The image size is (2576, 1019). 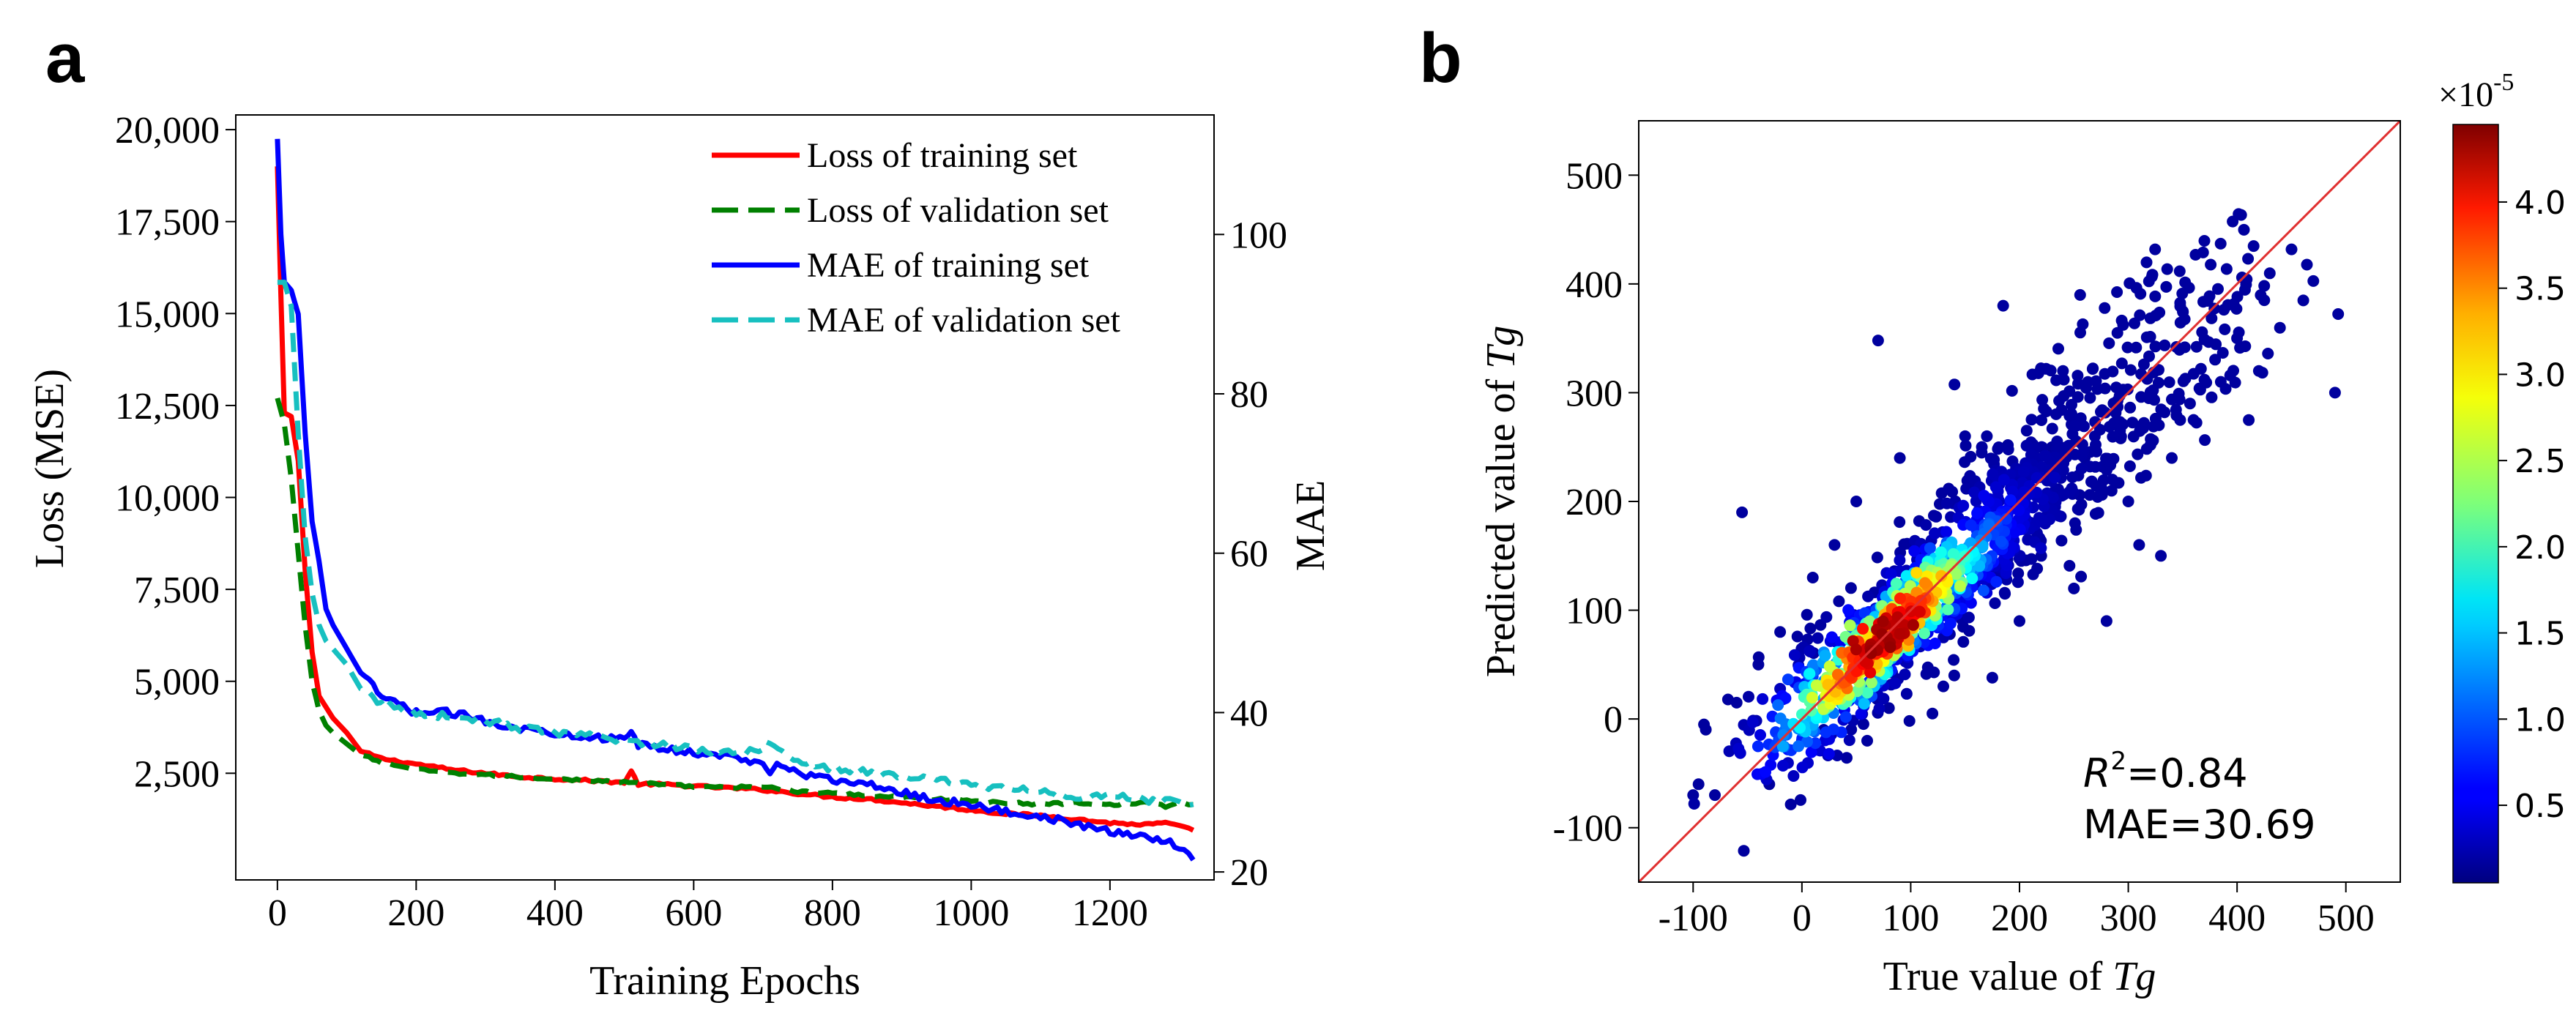 What do you see at coordinates (2532, 504) in the screenshot?
I see `colorbar-ticks: 0.5 1.0 1.5 2.0 2.5 3.0 3.5 4.0` at bounding box center [2532, 504].